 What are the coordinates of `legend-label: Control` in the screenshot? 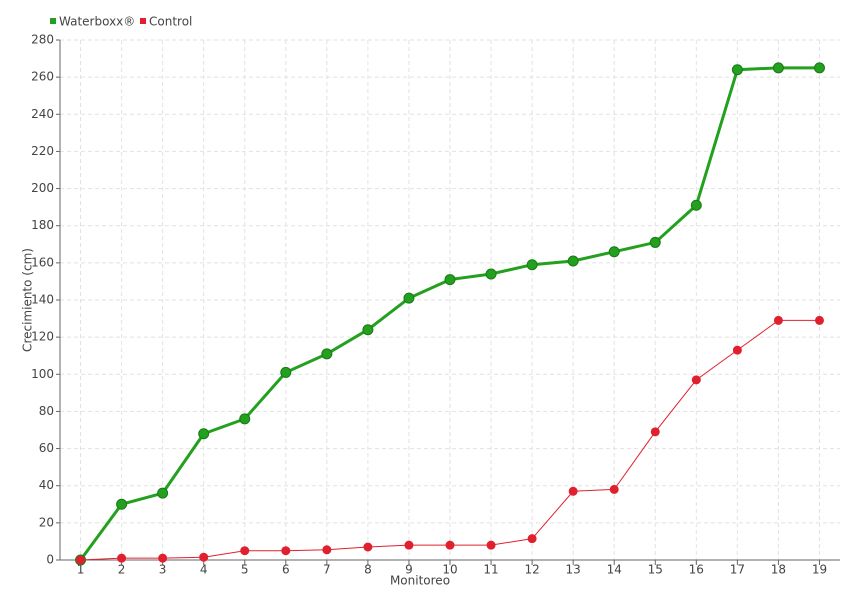 It's located at (170, 22).